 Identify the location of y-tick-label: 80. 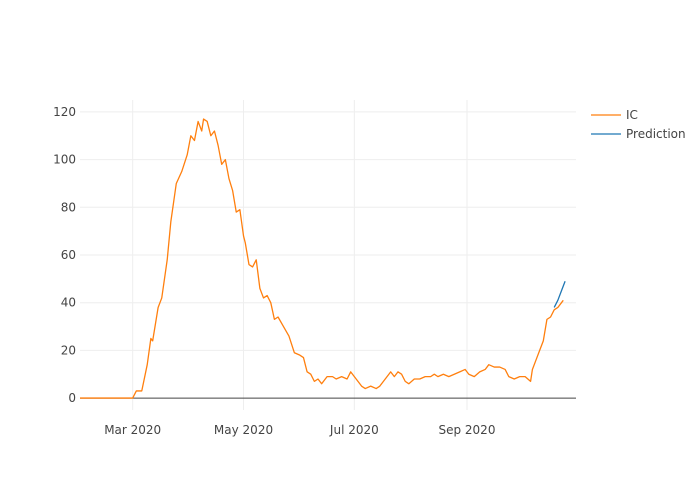
(68, 207).